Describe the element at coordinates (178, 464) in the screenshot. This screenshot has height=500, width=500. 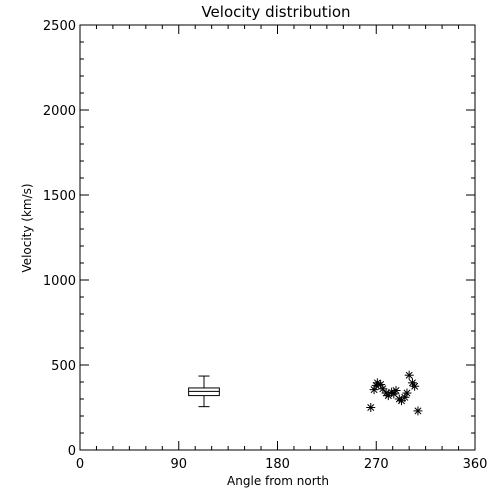
I see `x-tick-label: 90` at that location.